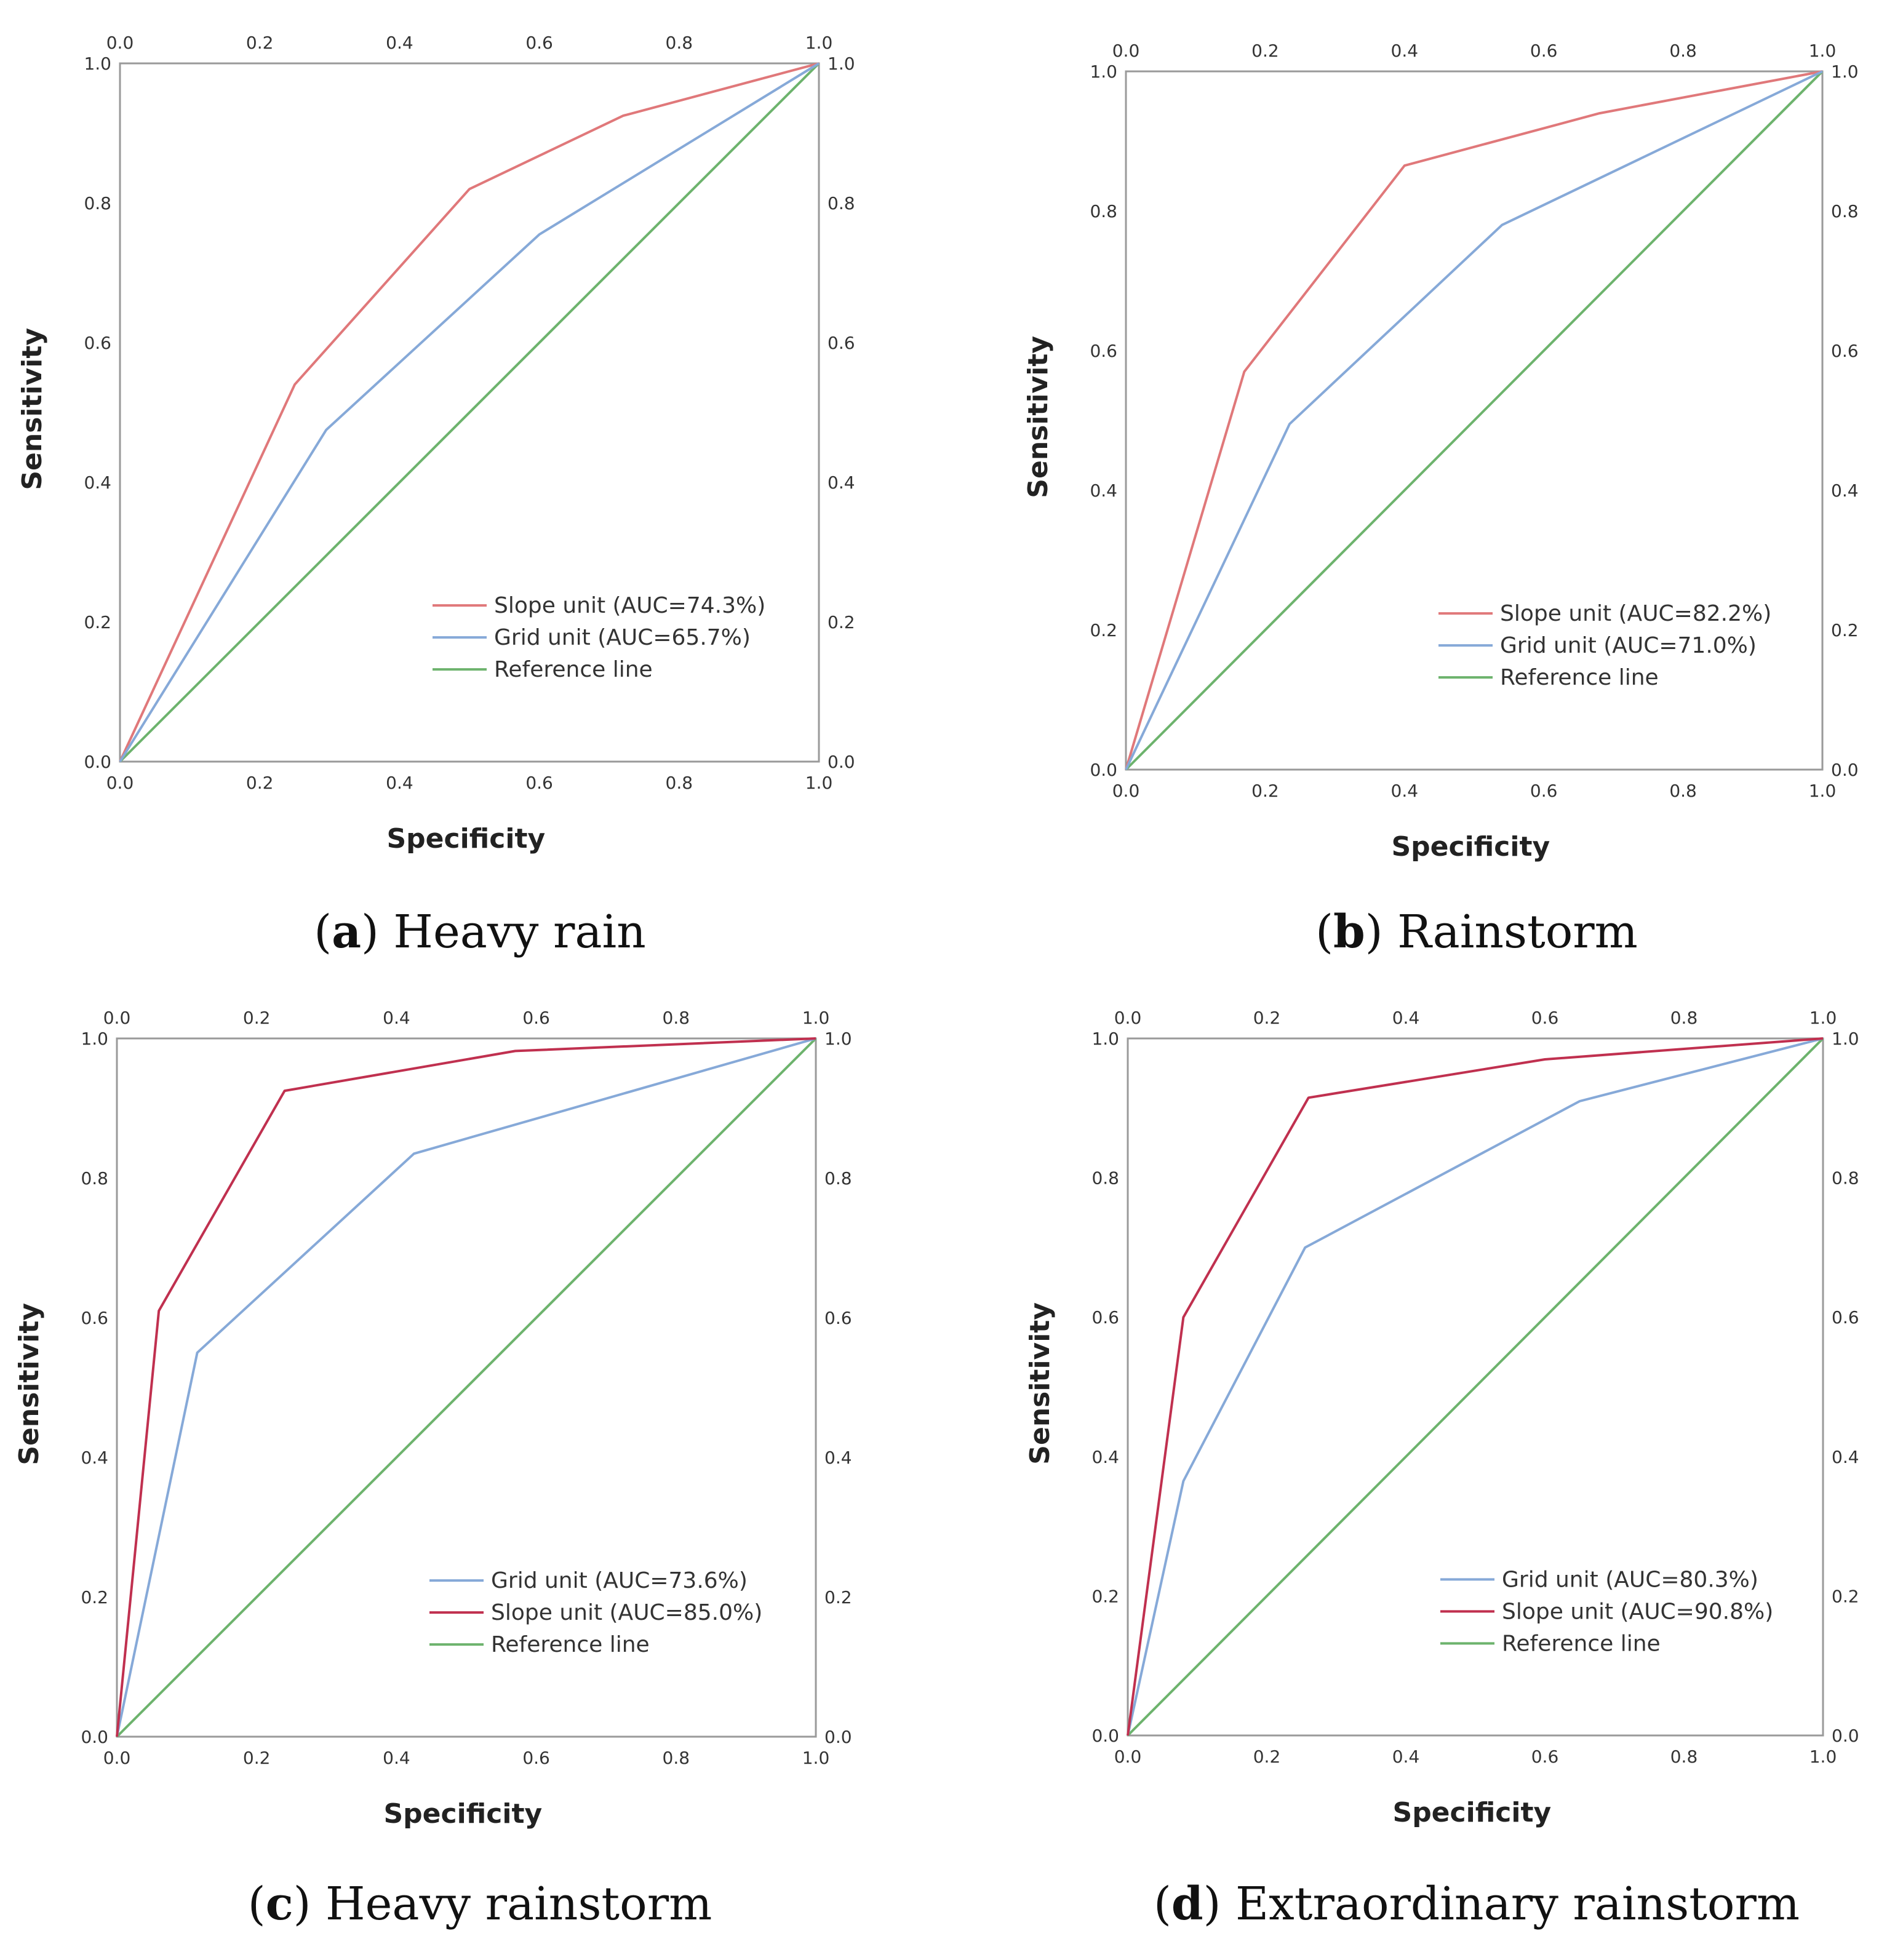 The image size is (1903, 1960). Describe the element at coordinates (622, 638) in the screenshot. I see `legend-label: Grid unit (AUC=65.7%)` at that location.